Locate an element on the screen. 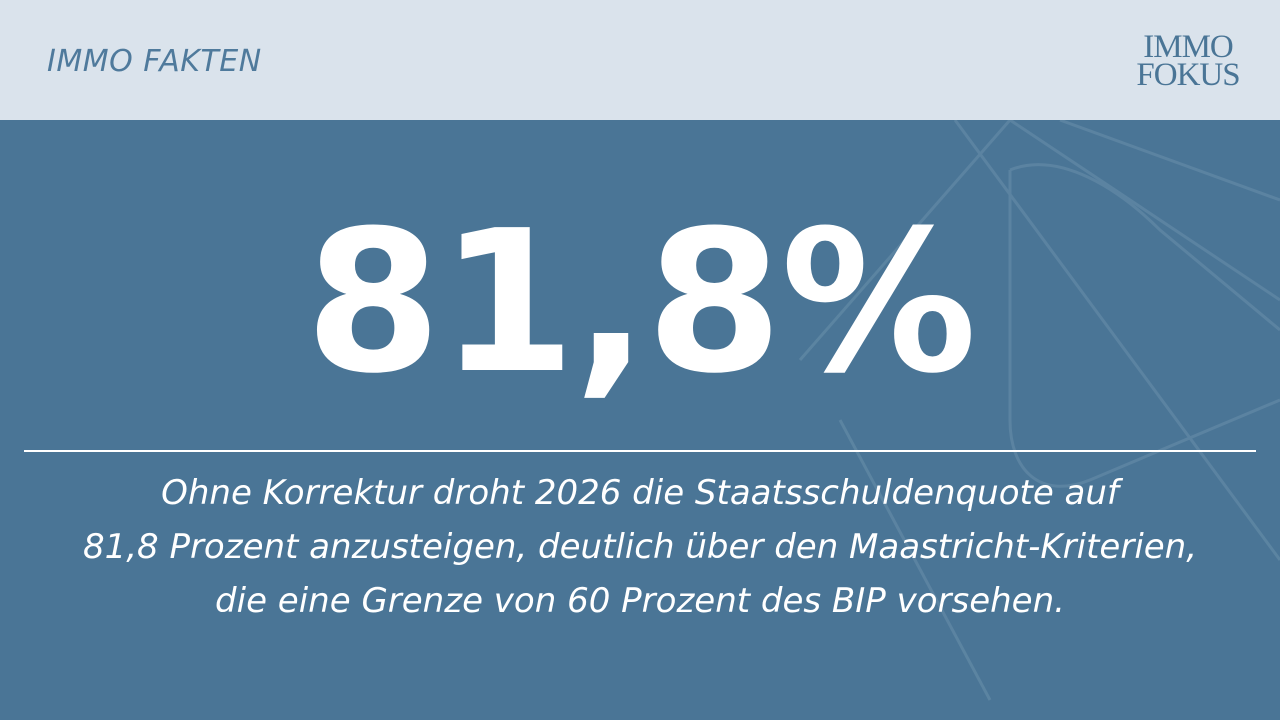  logo-line-1: IMMO is located at coordinates (1188, 47).